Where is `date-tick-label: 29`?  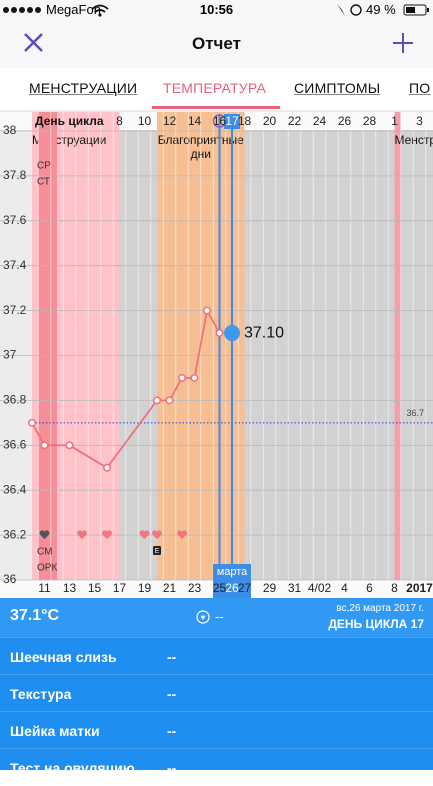
date-tick-label: 29 is located at coordinates (270, 588).